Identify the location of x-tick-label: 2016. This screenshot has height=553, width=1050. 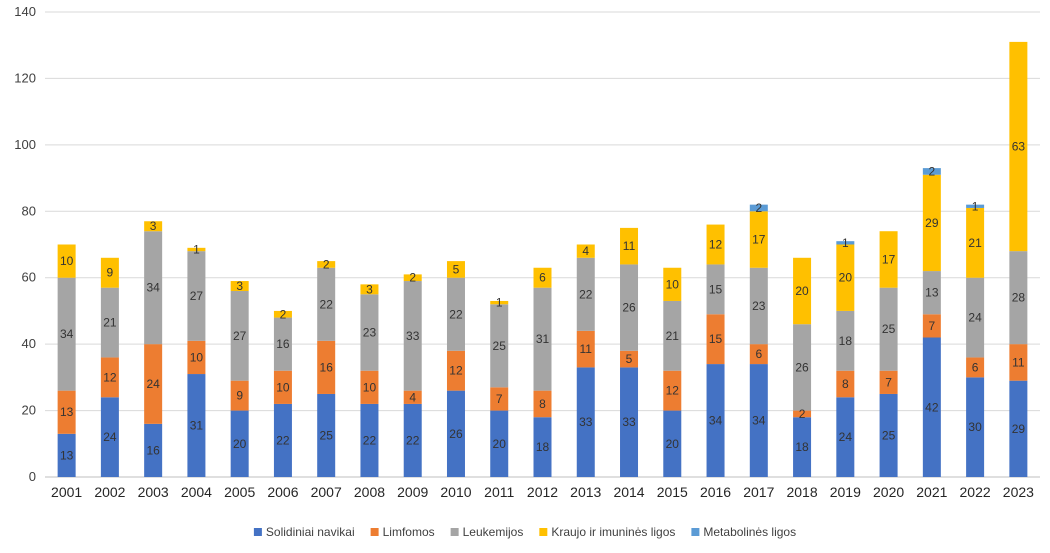
(715, 492).